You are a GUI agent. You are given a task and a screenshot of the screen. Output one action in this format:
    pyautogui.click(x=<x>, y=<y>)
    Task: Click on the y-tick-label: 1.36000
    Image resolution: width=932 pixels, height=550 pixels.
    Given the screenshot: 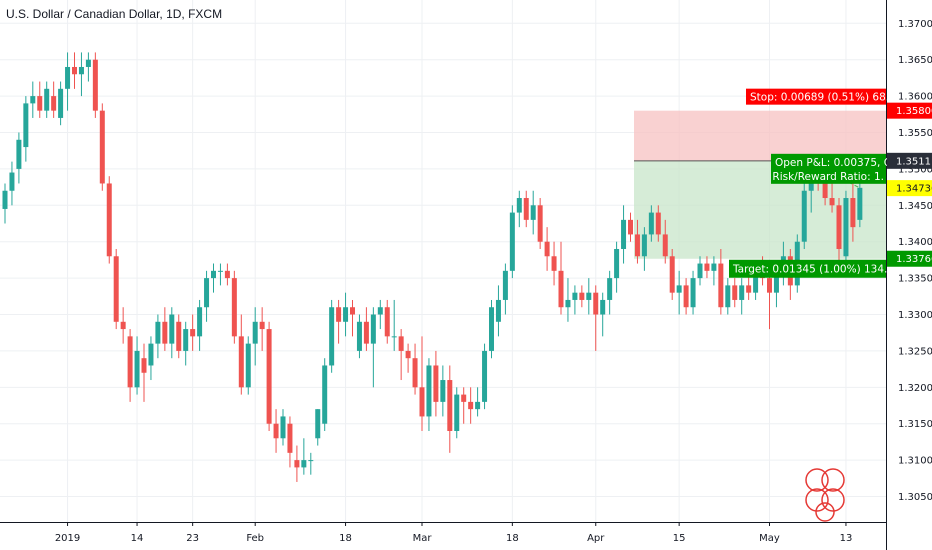 What is the action you would take?
    pyautogui.click(x=915, y=97)
    